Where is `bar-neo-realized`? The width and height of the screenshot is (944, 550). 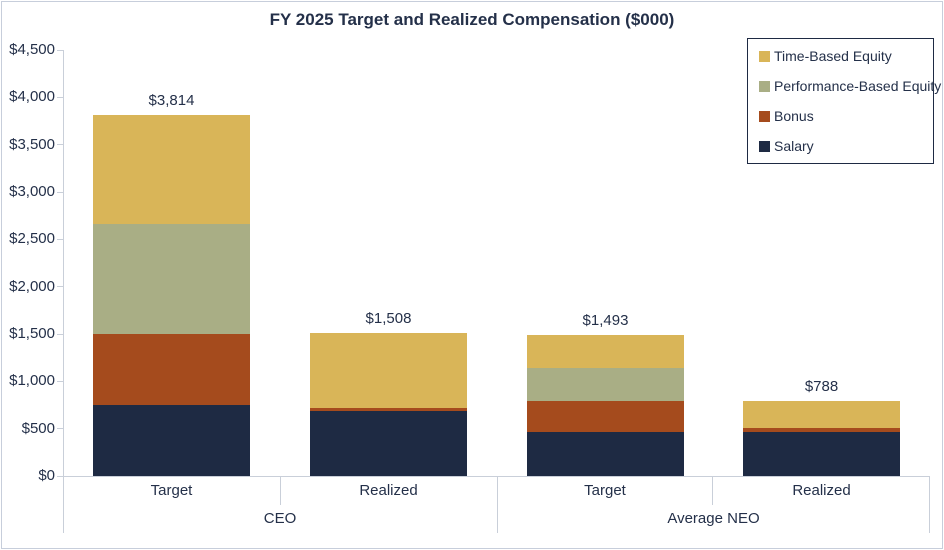
bar-neo-realized is located at coordinates (821, 438).